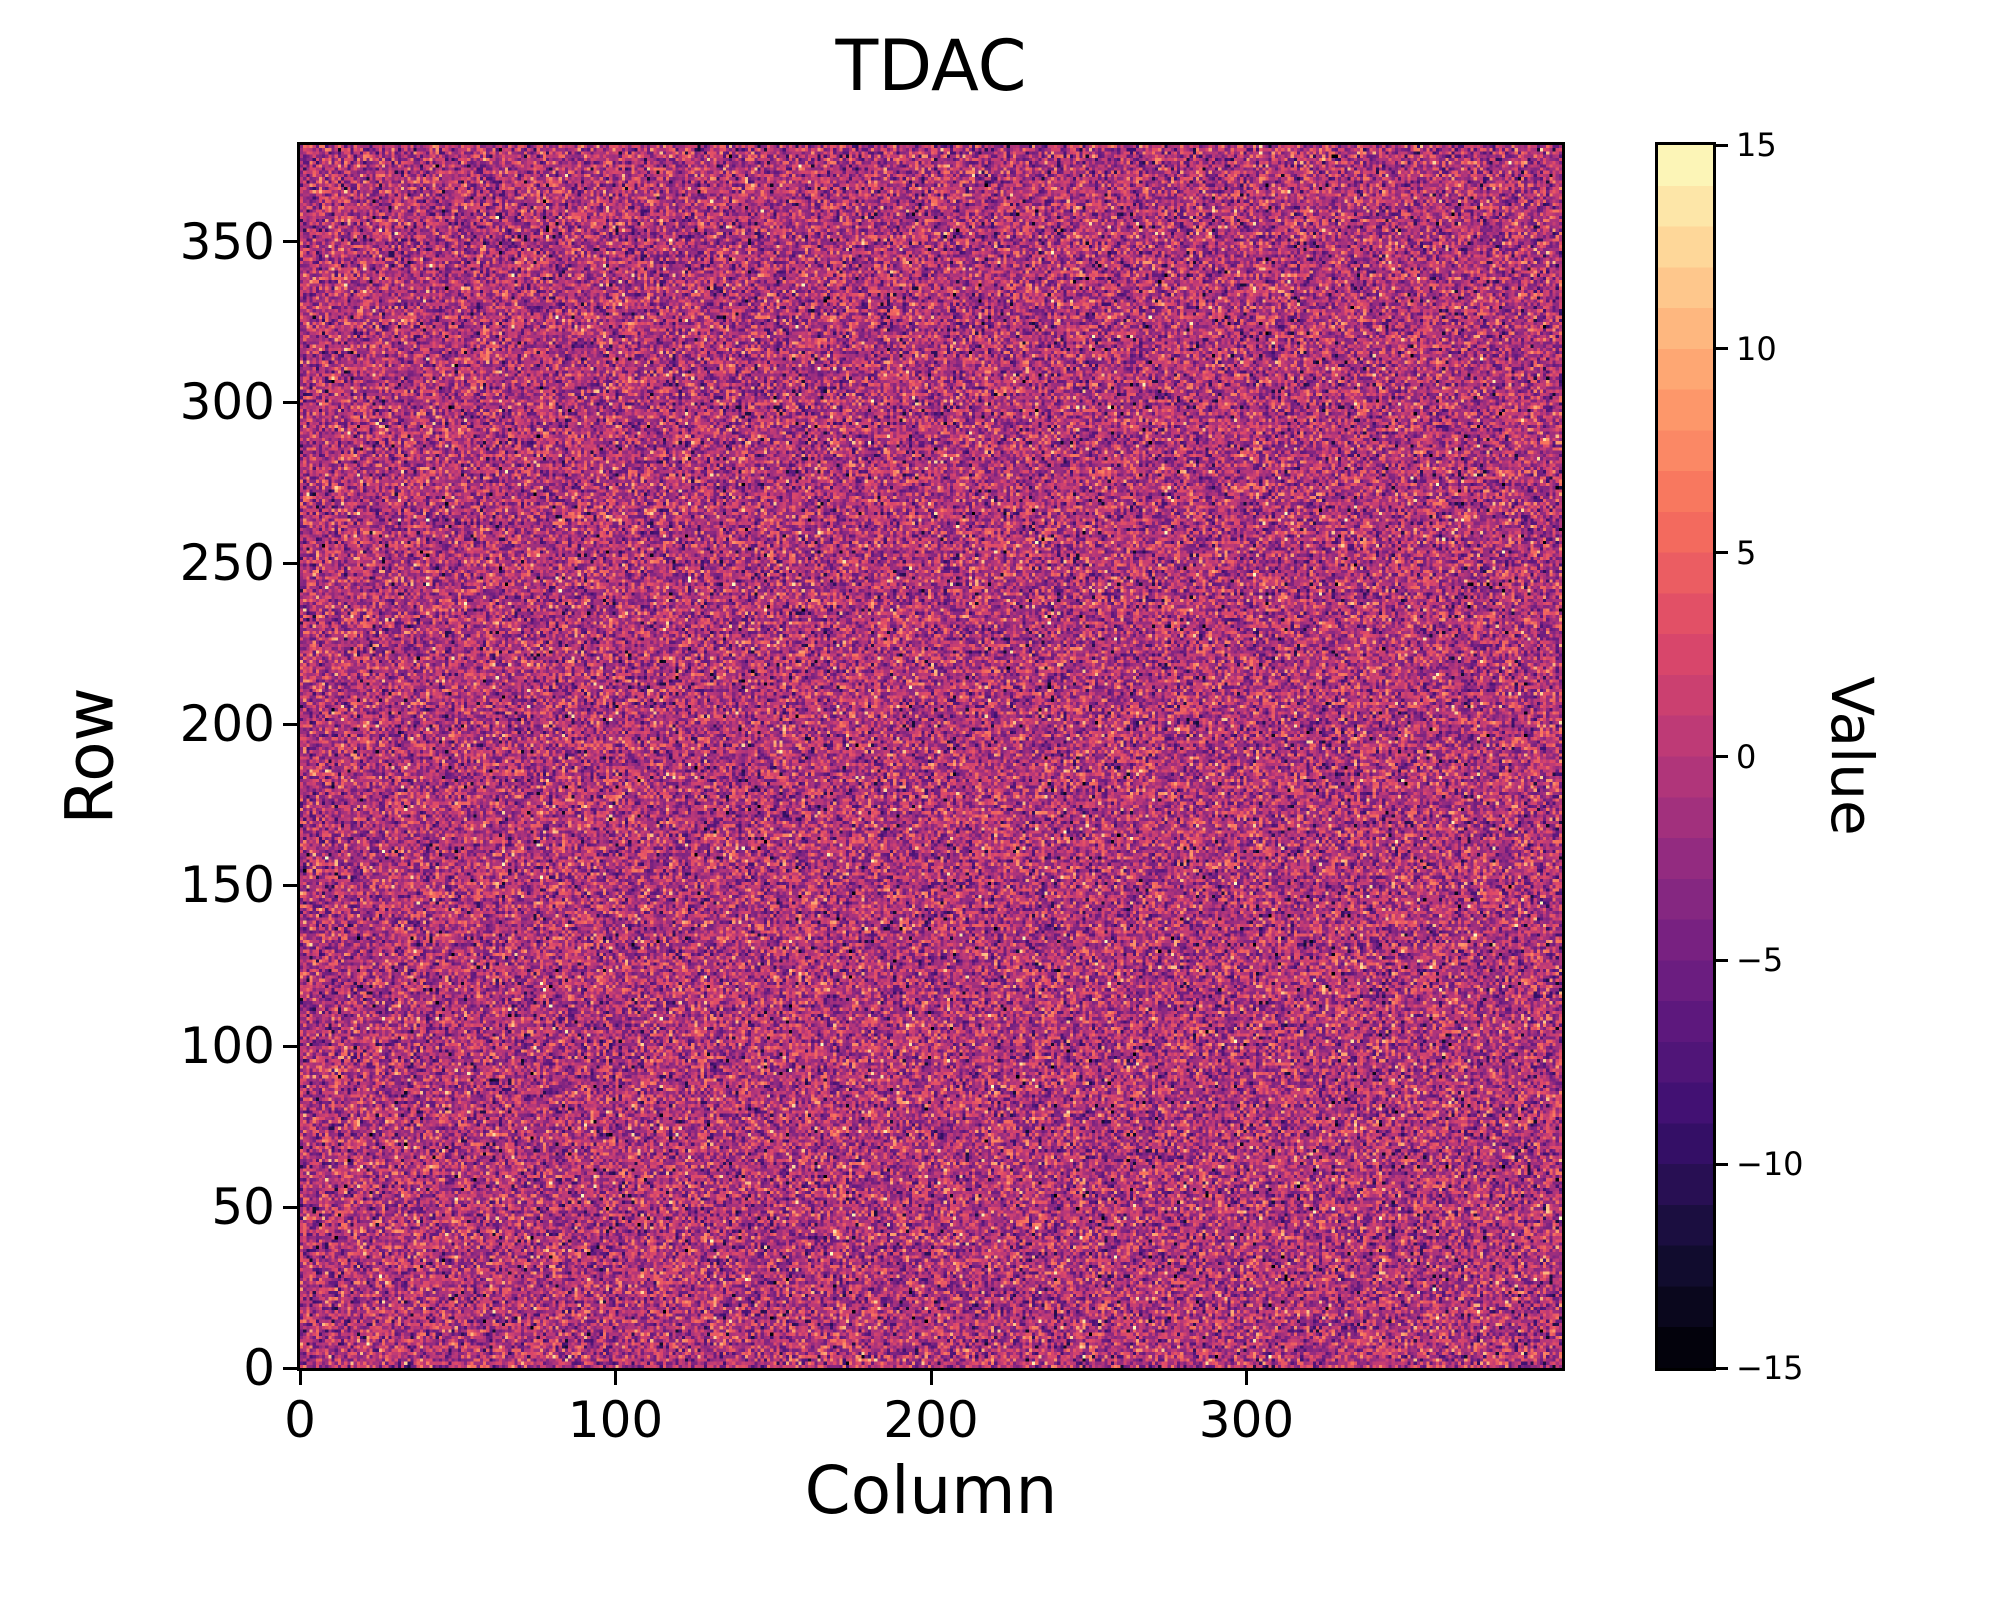 Image resolution: width=2000 pixels, height=1600 pixels. What do you see at coordinates (1246, 1420) in the screenshot?
I see `x-tick-label: 300` at bounding box center [1246, 1420].